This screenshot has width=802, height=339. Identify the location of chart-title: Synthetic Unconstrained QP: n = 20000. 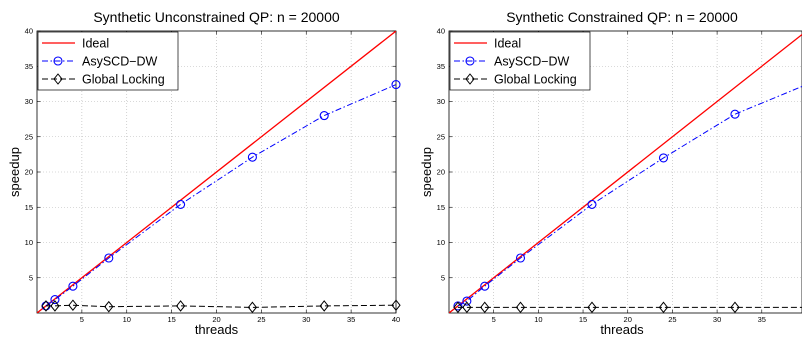
(216, 17).